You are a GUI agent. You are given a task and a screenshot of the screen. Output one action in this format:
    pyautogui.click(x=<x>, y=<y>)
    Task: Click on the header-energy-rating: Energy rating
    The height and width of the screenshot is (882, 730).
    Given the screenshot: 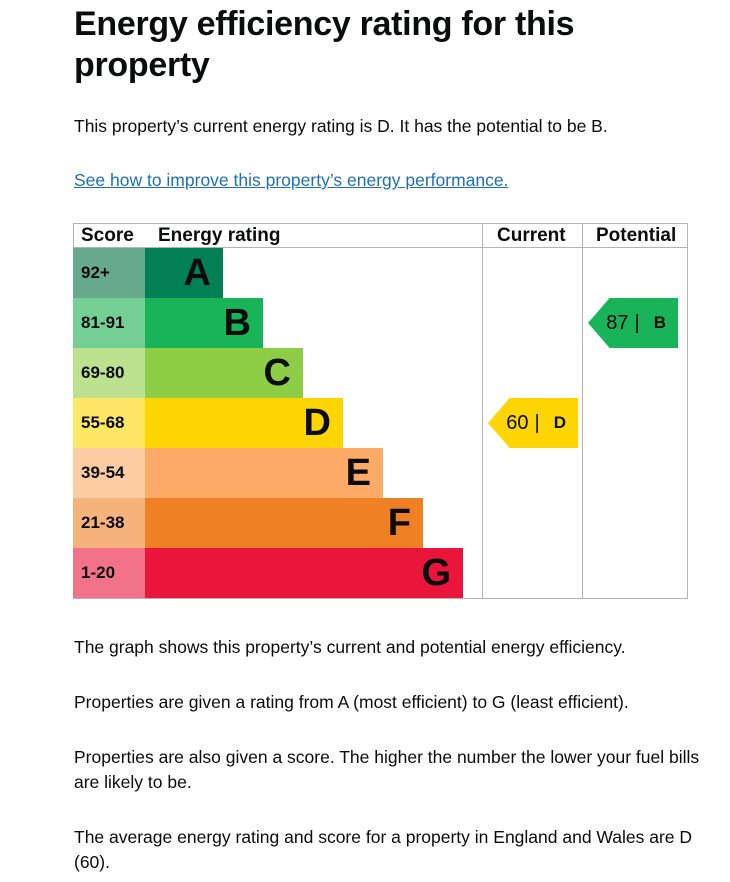 What is the action you would take?
    pyautogui.click(x=219, y=235)
    